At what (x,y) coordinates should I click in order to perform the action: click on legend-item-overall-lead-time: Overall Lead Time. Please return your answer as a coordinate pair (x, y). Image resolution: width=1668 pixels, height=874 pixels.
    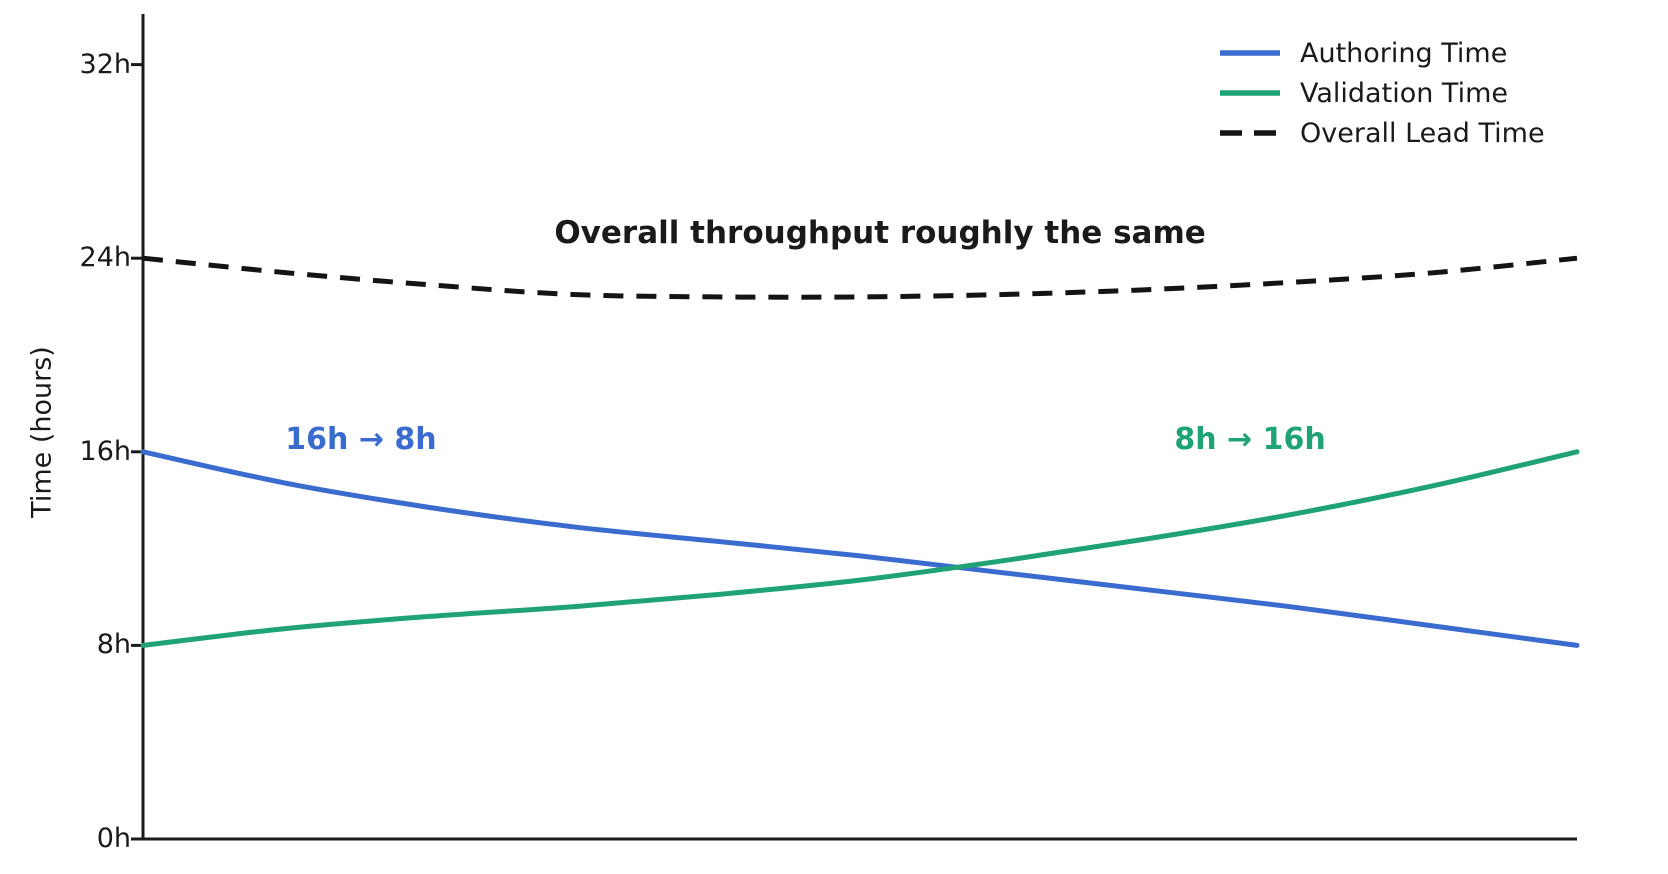
    Looking at the image, I should click on (1382, 133).